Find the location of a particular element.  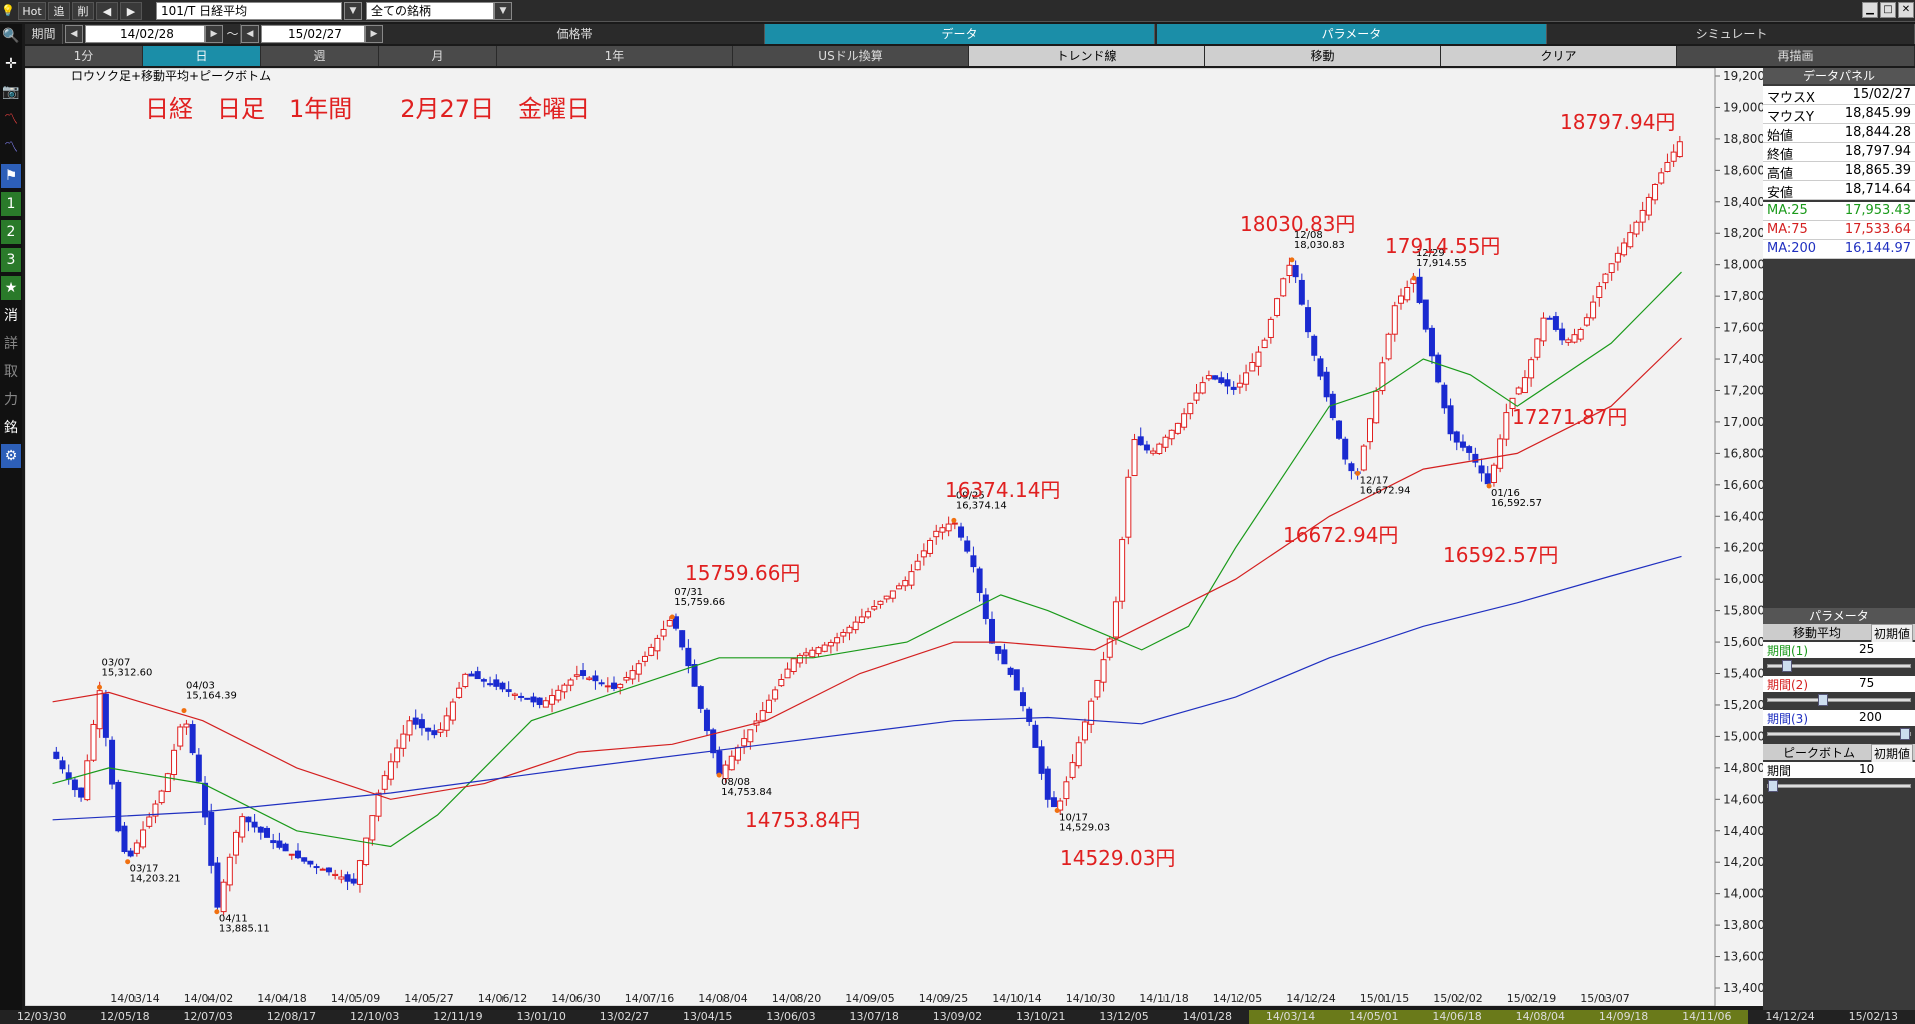

data-tab: データ is located at coordinates (960, 34).